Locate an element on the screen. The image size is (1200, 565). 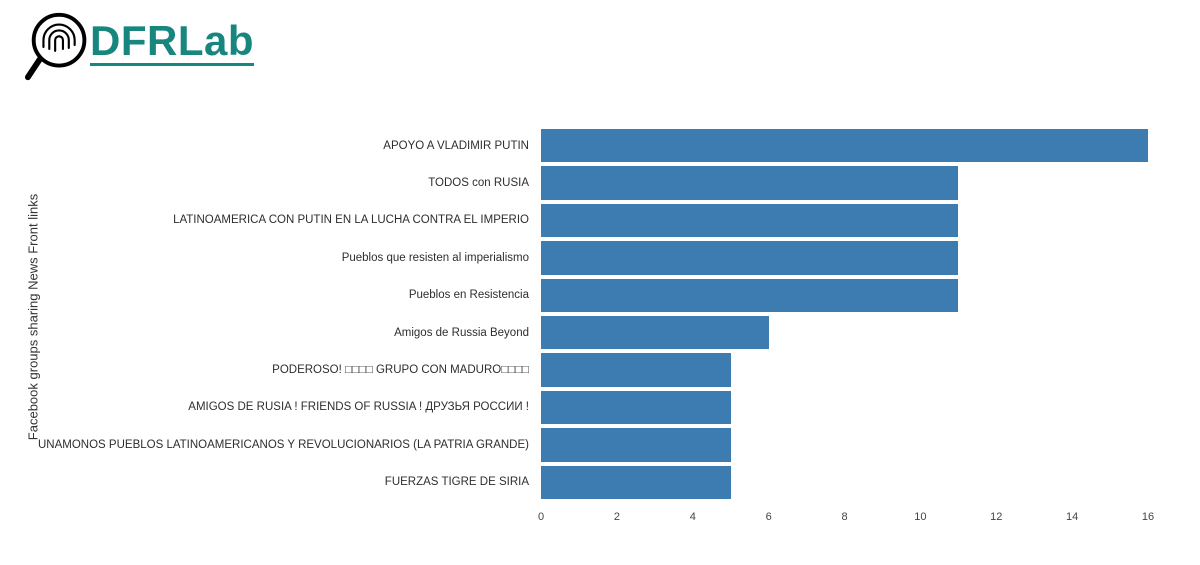
chart-row: PODEROSO! □□□□ GRUPO CON MADURO□□□□ is located at coordinates (574, 369).